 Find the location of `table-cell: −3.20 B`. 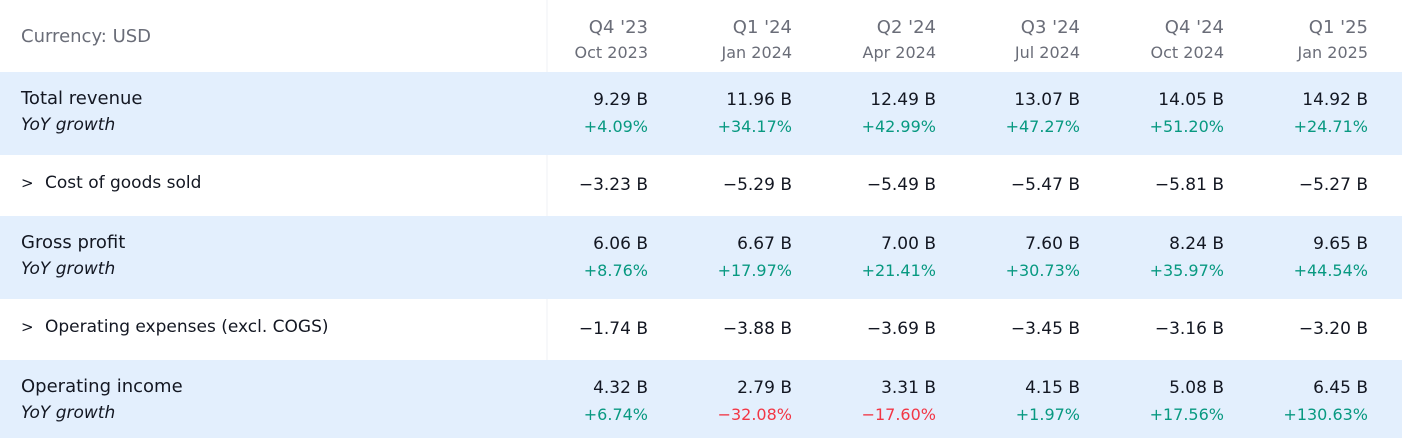

table-cell: −3.20 B is located at coordinates (1298, 329).